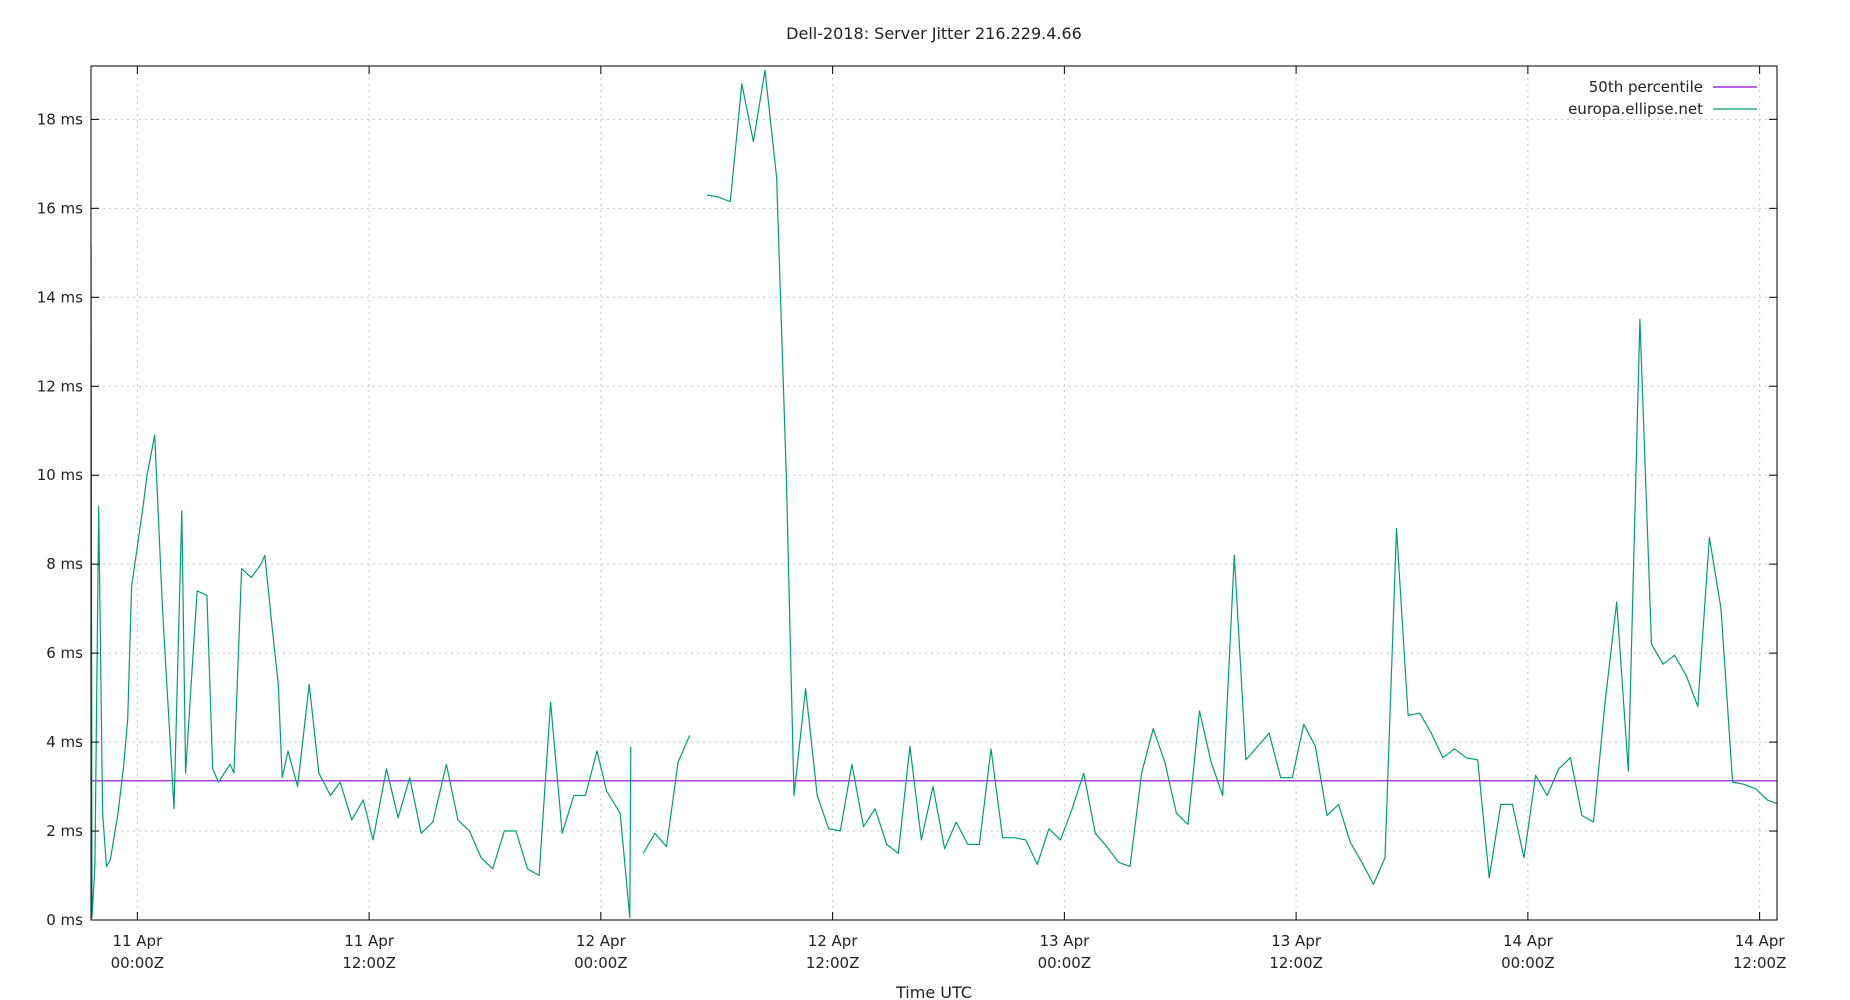  What do you see at coordinates (1635, 109) in the screenshot?
I see `legend-label-europa-ellipse-net: europa.ellipse.net` at bounding box center [1635, 109].